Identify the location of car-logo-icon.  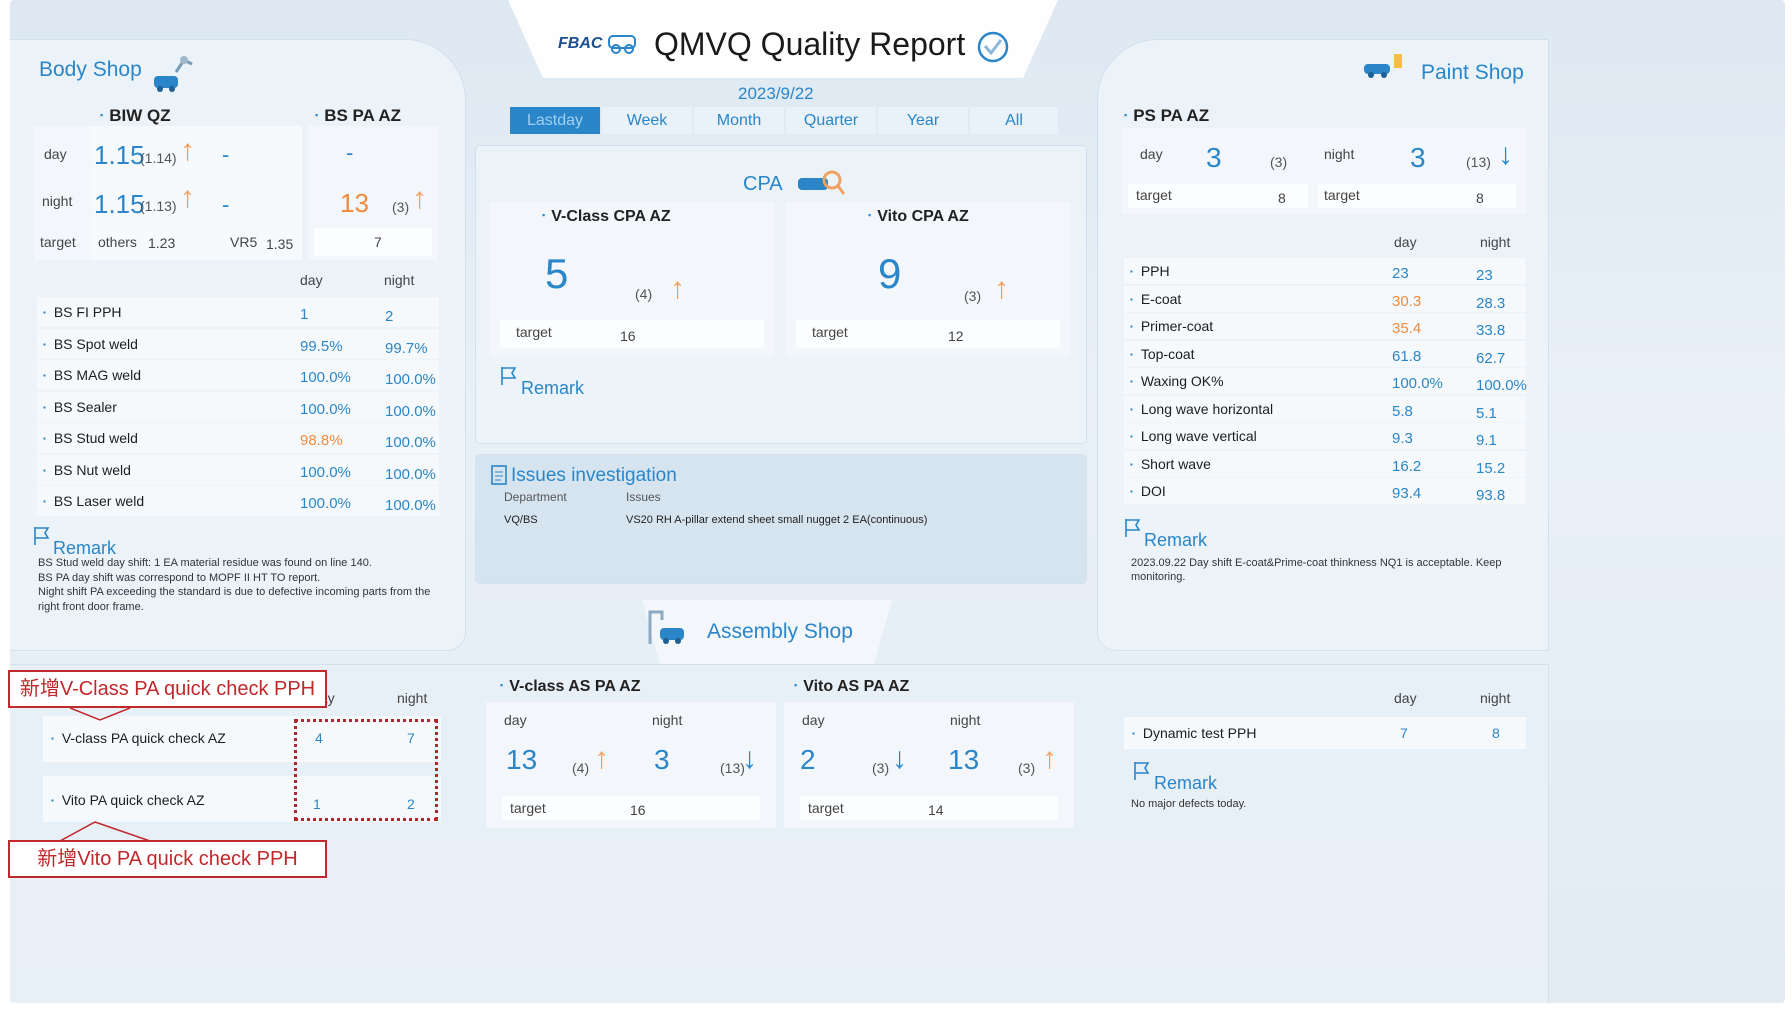
(621, 44).